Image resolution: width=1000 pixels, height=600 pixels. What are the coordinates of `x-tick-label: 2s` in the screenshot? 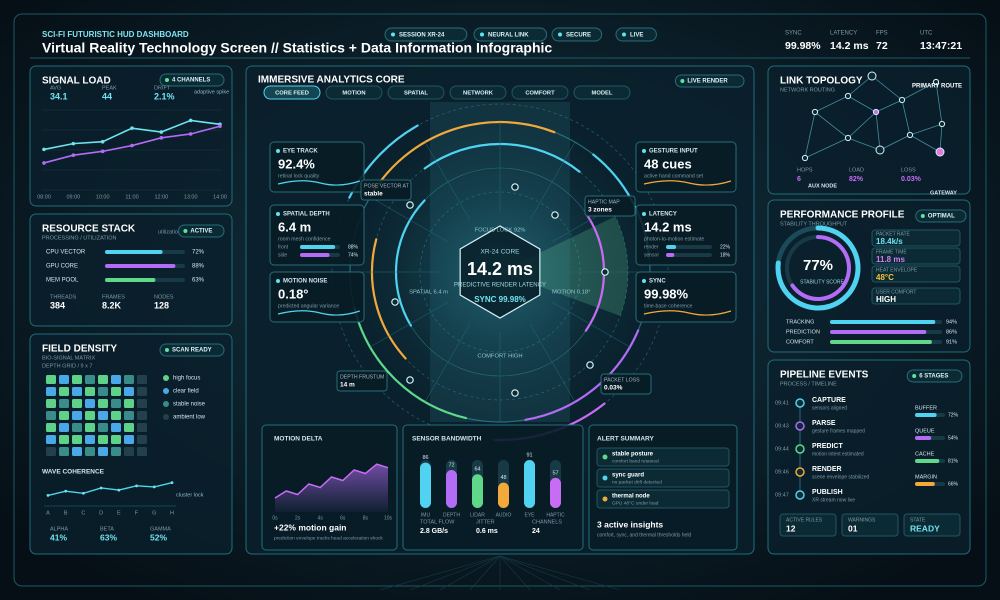 It's located at (298, 518).